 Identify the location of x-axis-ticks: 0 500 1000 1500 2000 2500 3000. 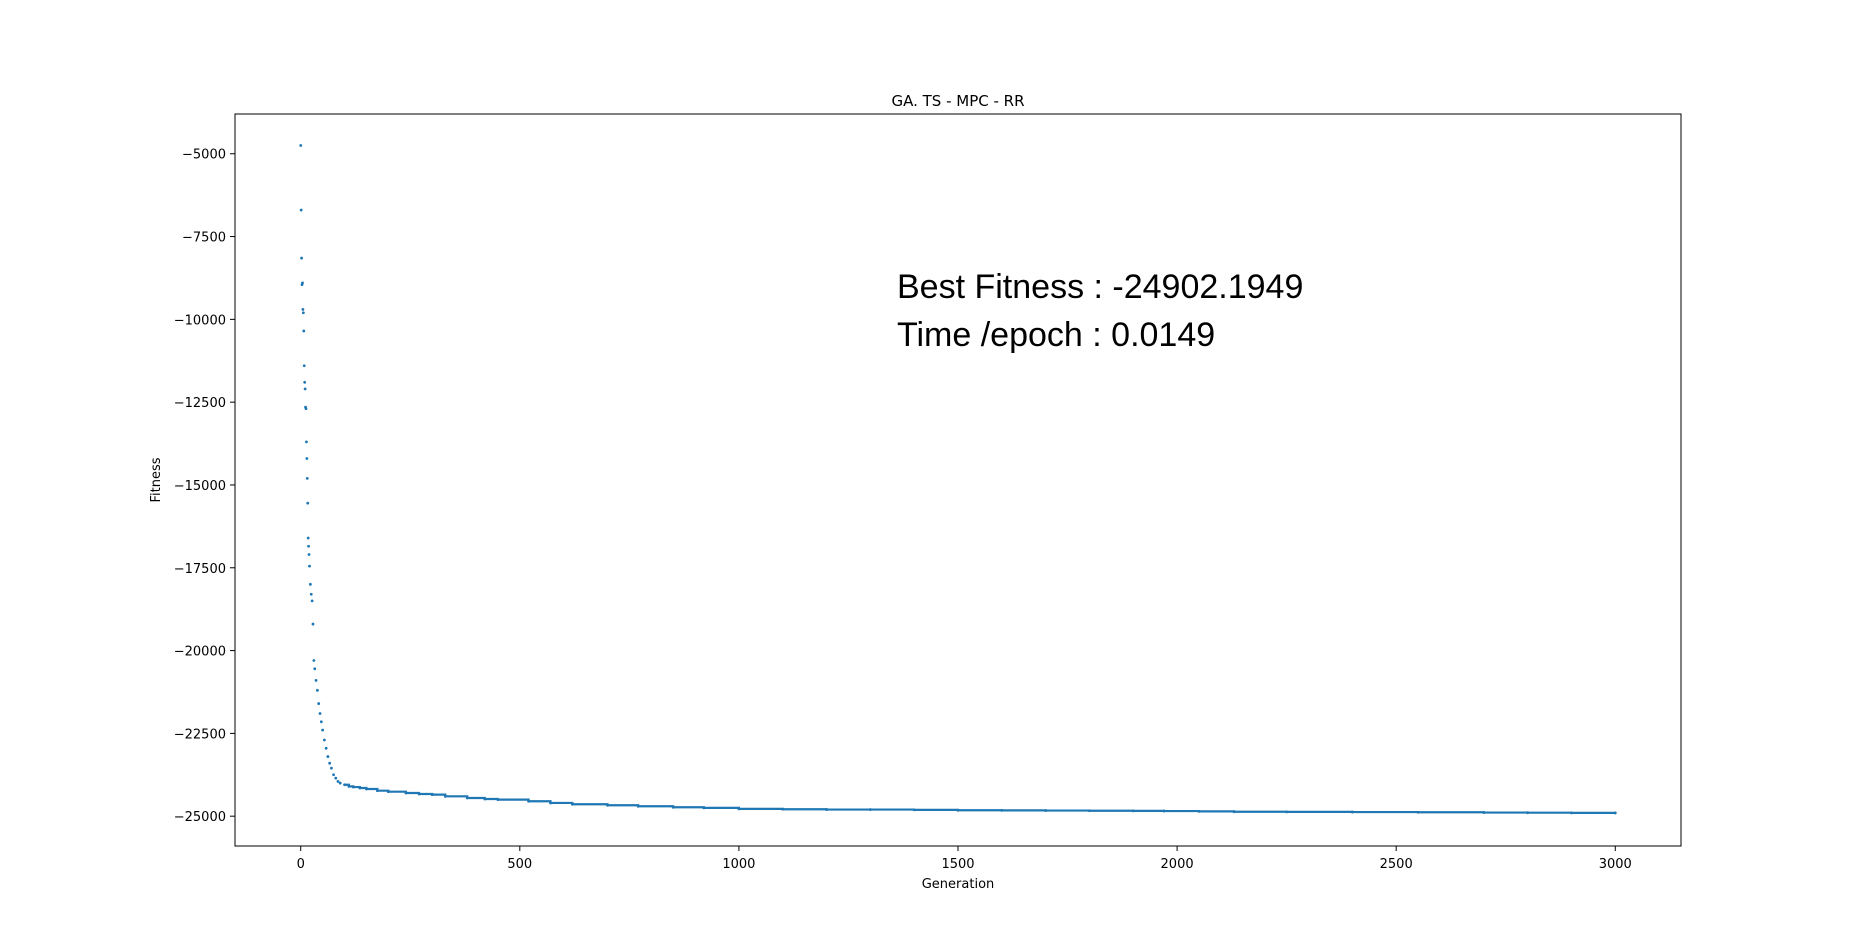
(964, 859).